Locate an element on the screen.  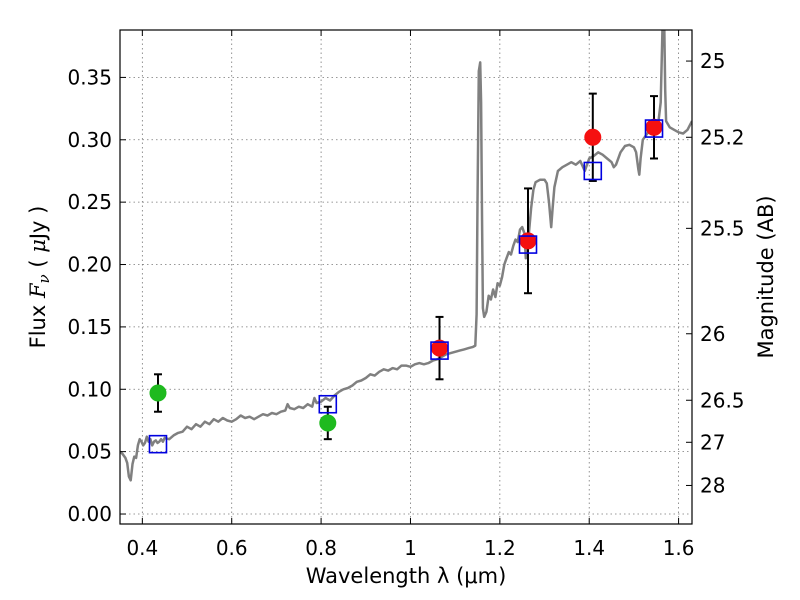
y-axis-title: Flux Fν ( μJy ) is located at coordinates (39, 277).